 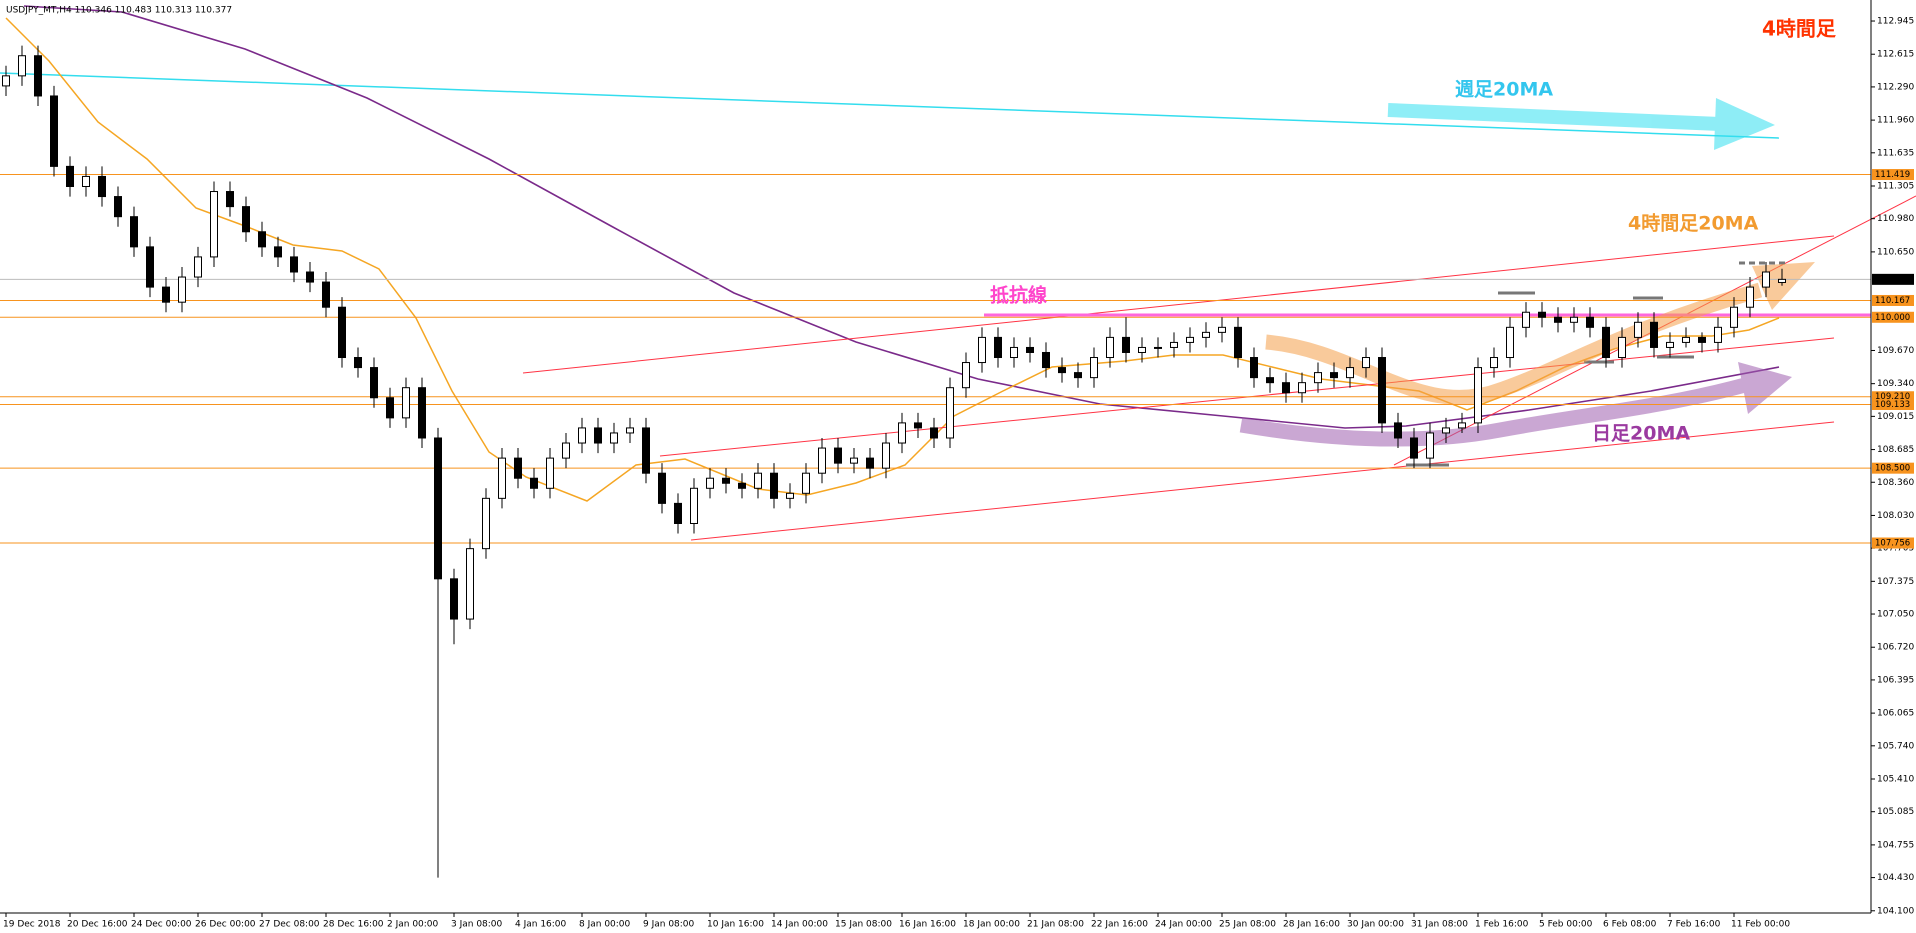 I want to click on level-label: 111.419, so click(x=1892, y=175).